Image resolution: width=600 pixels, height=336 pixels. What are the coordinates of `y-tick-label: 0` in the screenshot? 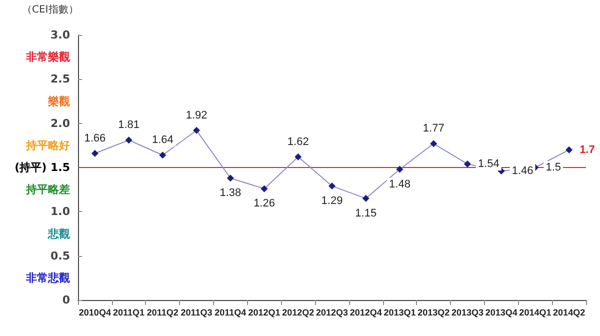 It's located at (66, 300).